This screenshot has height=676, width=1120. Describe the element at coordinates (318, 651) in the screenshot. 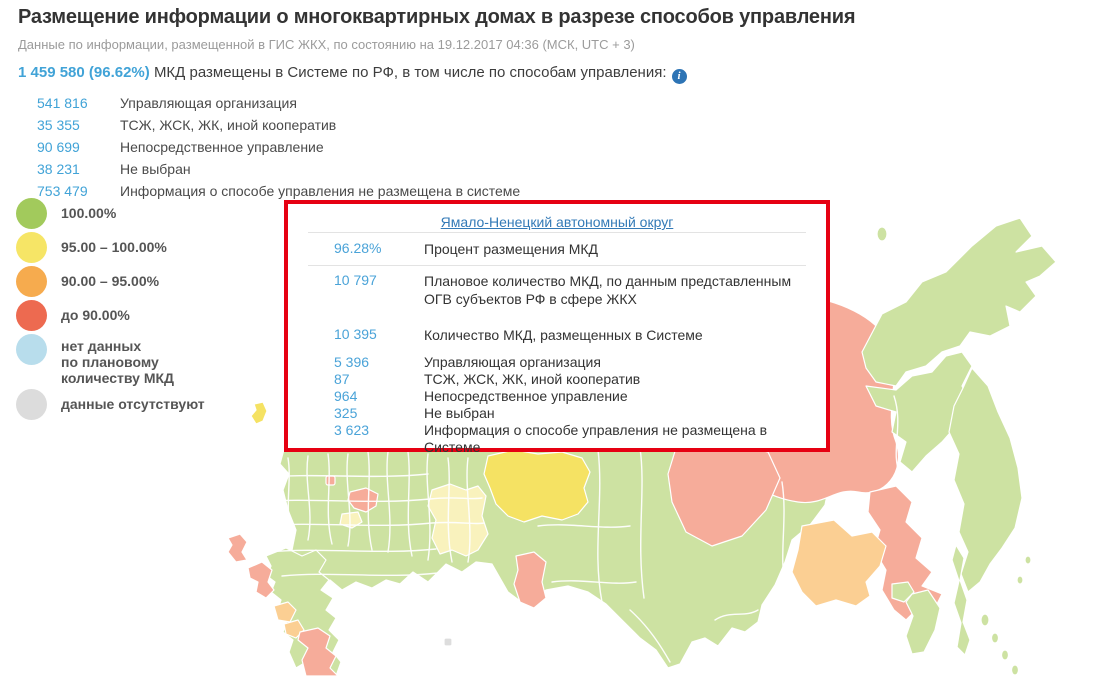

I see `map-region-dagestan` at that location.